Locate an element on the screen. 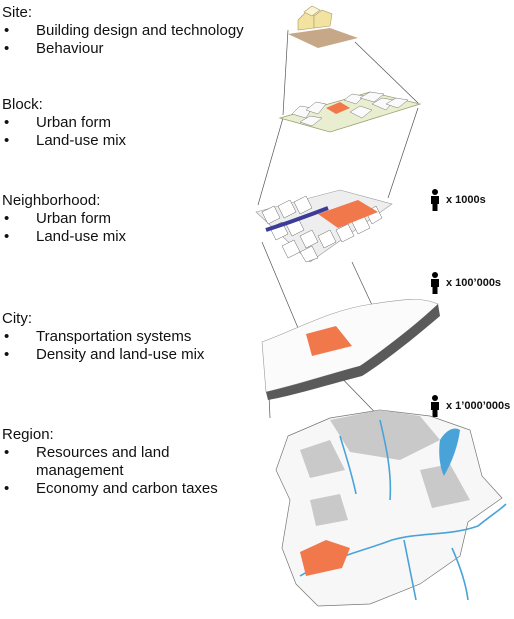 The width and height of the screenshot is (514, 619). block-title: Block: is located at coordinates (22, 104).